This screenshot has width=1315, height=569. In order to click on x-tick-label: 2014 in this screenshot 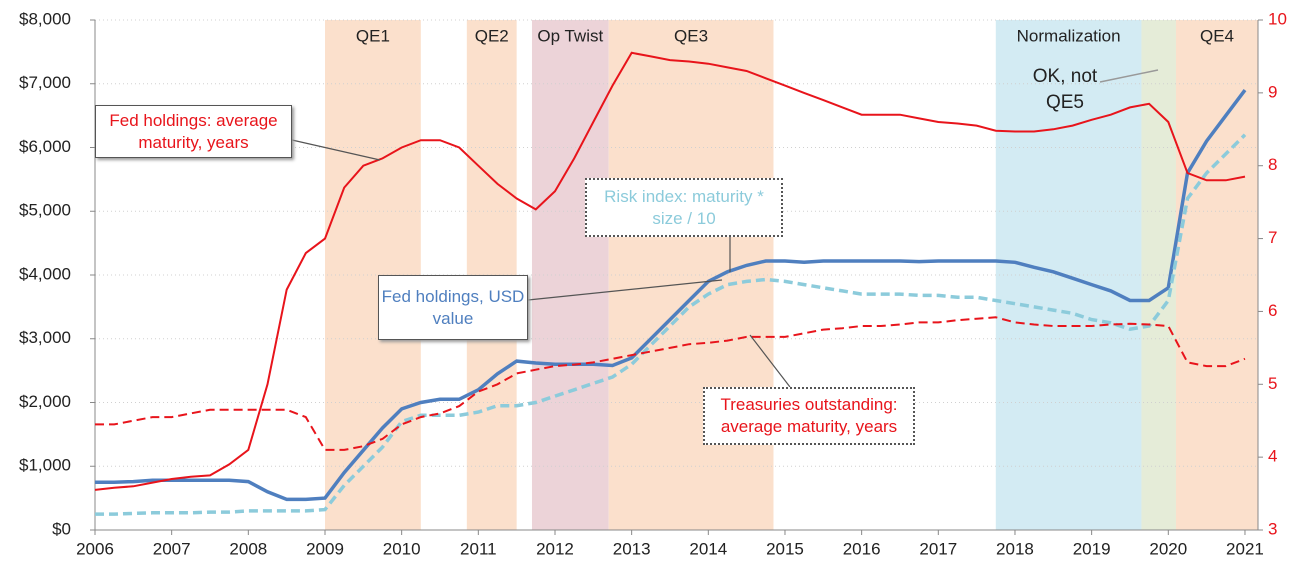, I will do `click(708, 548)`.